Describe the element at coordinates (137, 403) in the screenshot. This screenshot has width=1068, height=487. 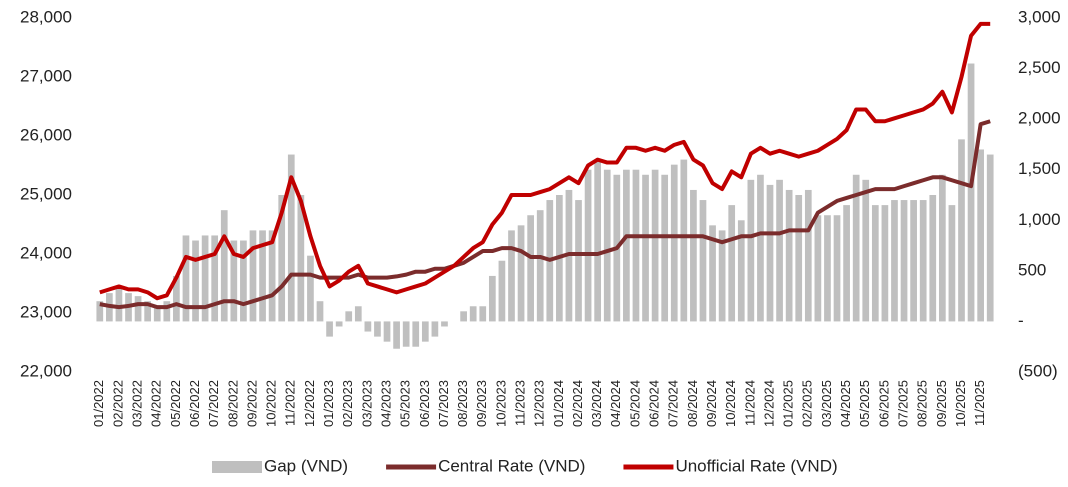
I see `x-tick-label: 03/2022` at that location.